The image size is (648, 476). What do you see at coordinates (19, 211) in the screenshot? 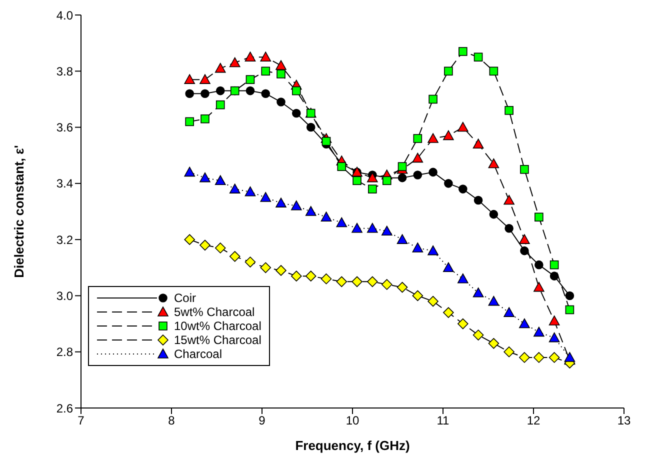
I see `y-axis-title: Dielectric constant, ε'` at bounding box center [19, 211].